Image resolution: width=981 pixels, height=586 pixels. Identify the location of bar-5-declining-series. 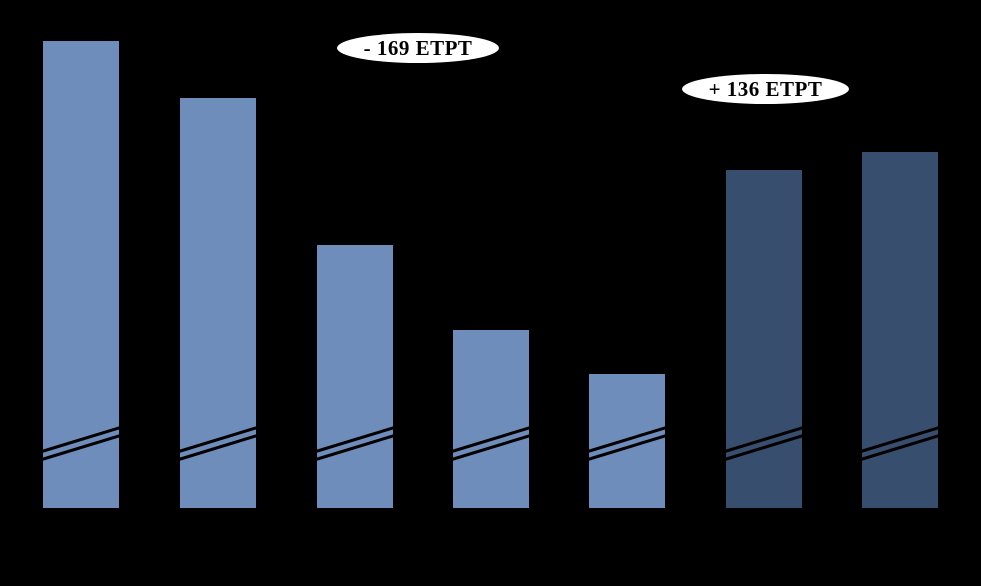
(627, 441).